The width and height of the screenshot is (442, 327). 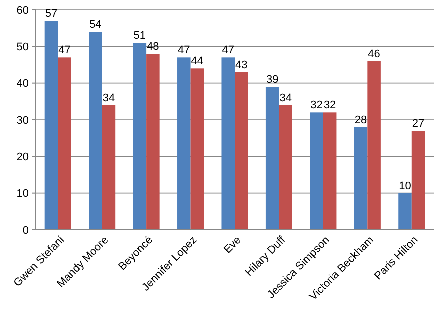 I want to click on data-label: 46, so click(x=374, y=54).